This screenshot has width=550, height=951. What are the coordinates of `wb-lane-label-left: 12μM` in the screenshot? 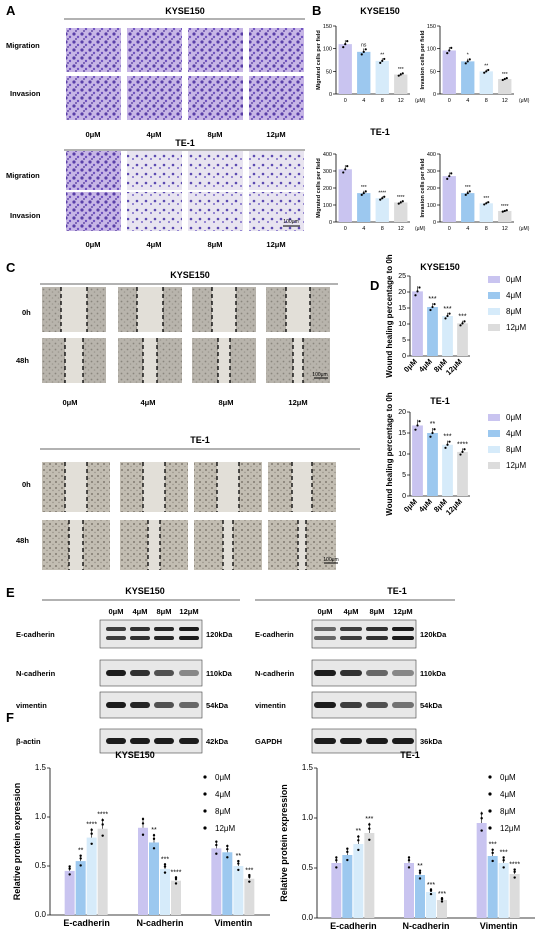 It's located at (188, 611).